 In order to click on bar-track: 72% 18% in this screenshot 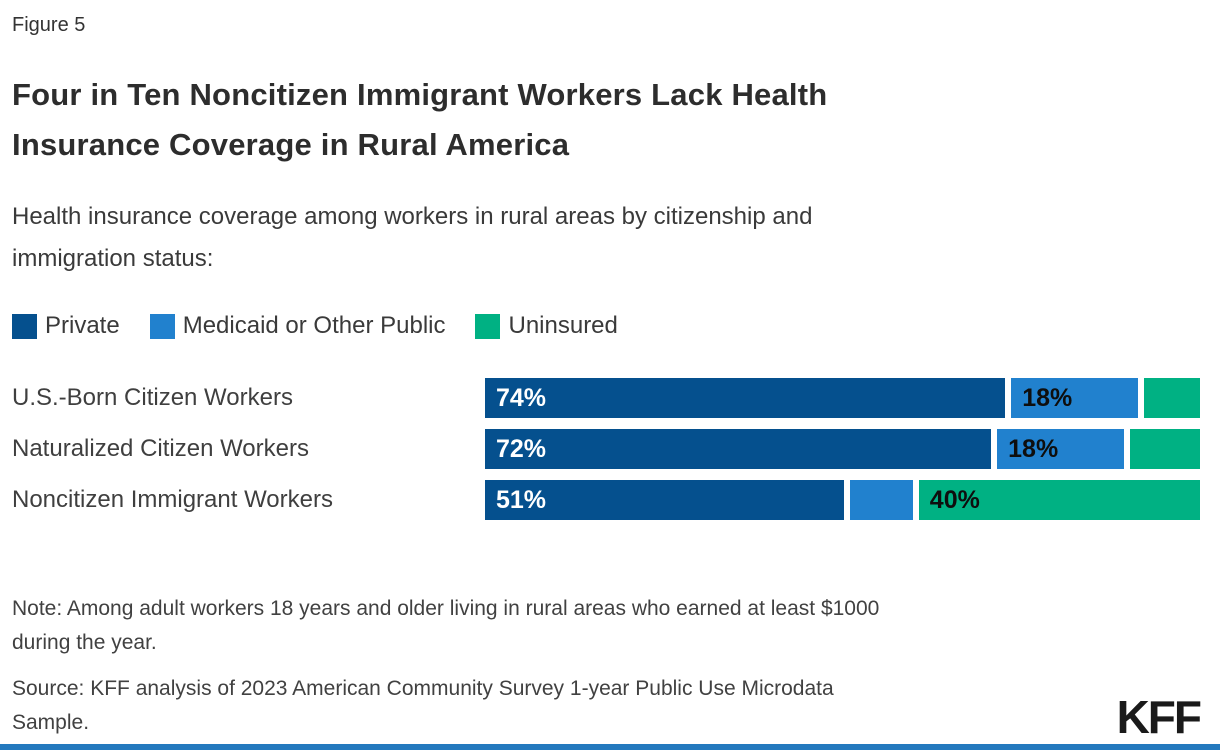, I will do `click(842, 449)`.